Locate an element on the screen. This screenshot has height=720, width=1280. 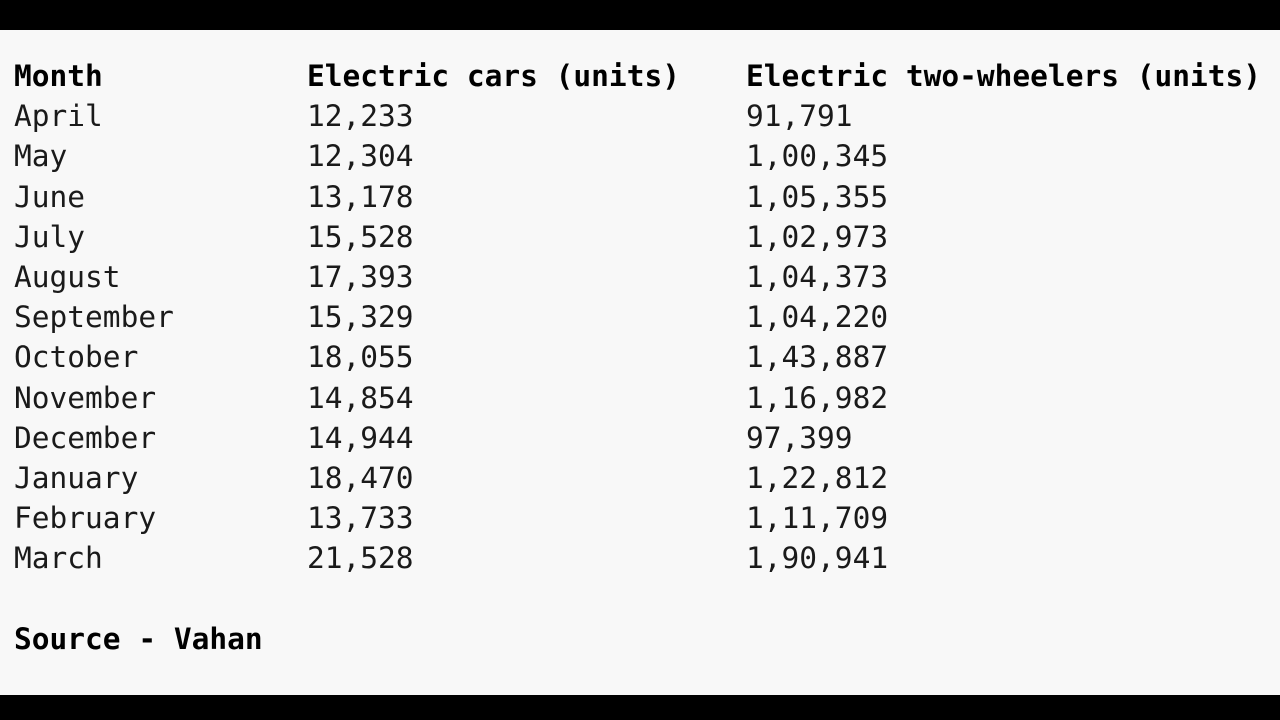
month-cell: August is located at coordinates (67, 277).